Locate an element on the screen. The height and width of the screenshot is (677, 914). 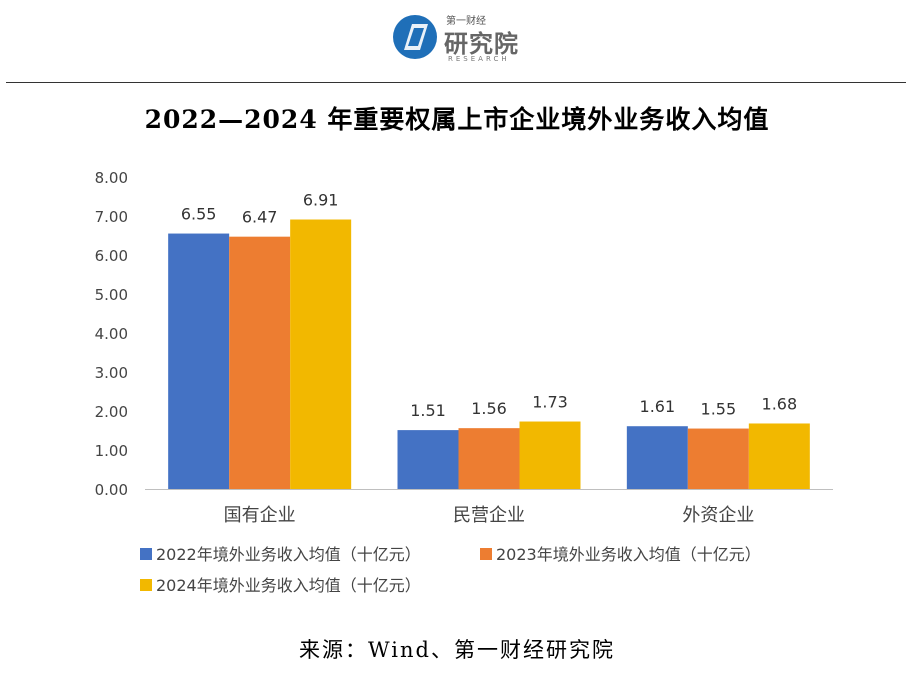
data-label: 1.56 is located at coordinates (489, 408).